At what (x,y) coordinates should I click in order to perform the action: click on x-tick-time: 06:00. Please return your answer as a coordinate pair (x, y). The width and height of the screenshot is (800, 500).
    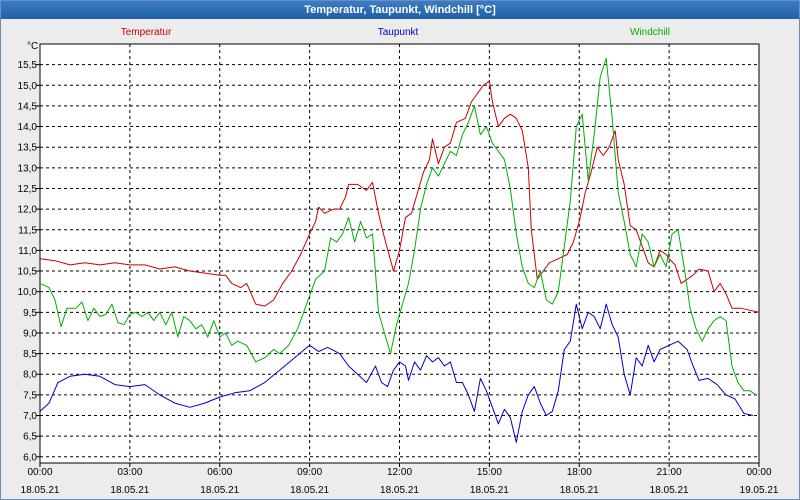
    Looking at the image, I should click on (219, 472).